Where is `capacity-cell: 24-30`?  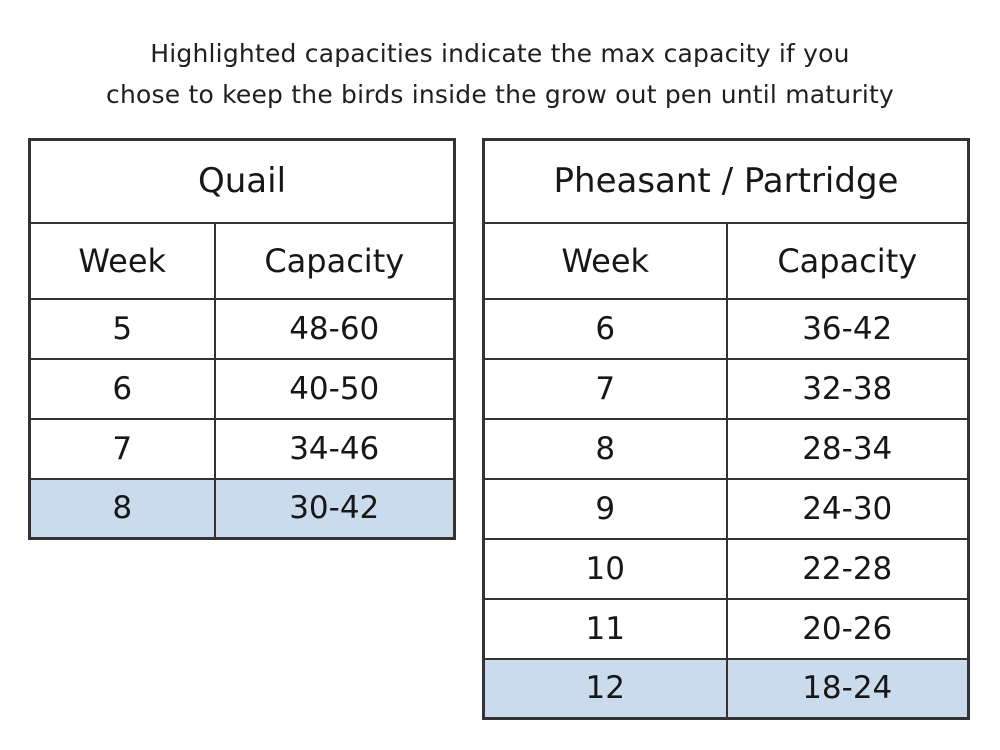 capacity-cell: 24-30 is located at coordinates (847, 508).